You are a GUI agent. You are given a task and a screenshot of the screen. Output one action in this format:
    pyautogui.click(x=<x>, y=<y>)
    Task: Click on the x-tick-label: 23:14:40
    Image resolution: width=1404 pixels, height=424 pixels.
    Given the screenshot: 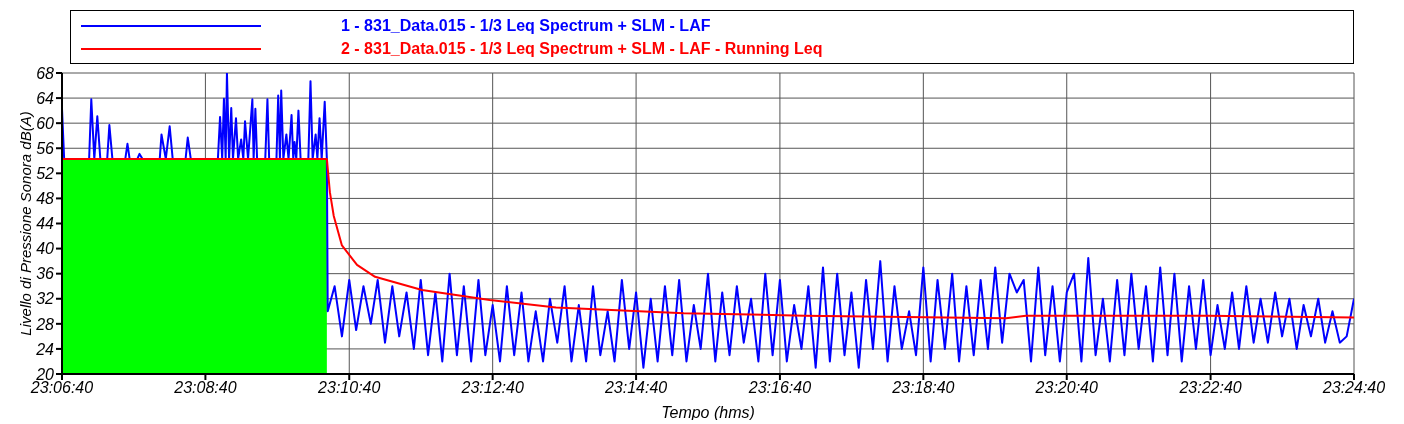 What is the action you would take?
    pyautogui.click(x=635, y=388)
    